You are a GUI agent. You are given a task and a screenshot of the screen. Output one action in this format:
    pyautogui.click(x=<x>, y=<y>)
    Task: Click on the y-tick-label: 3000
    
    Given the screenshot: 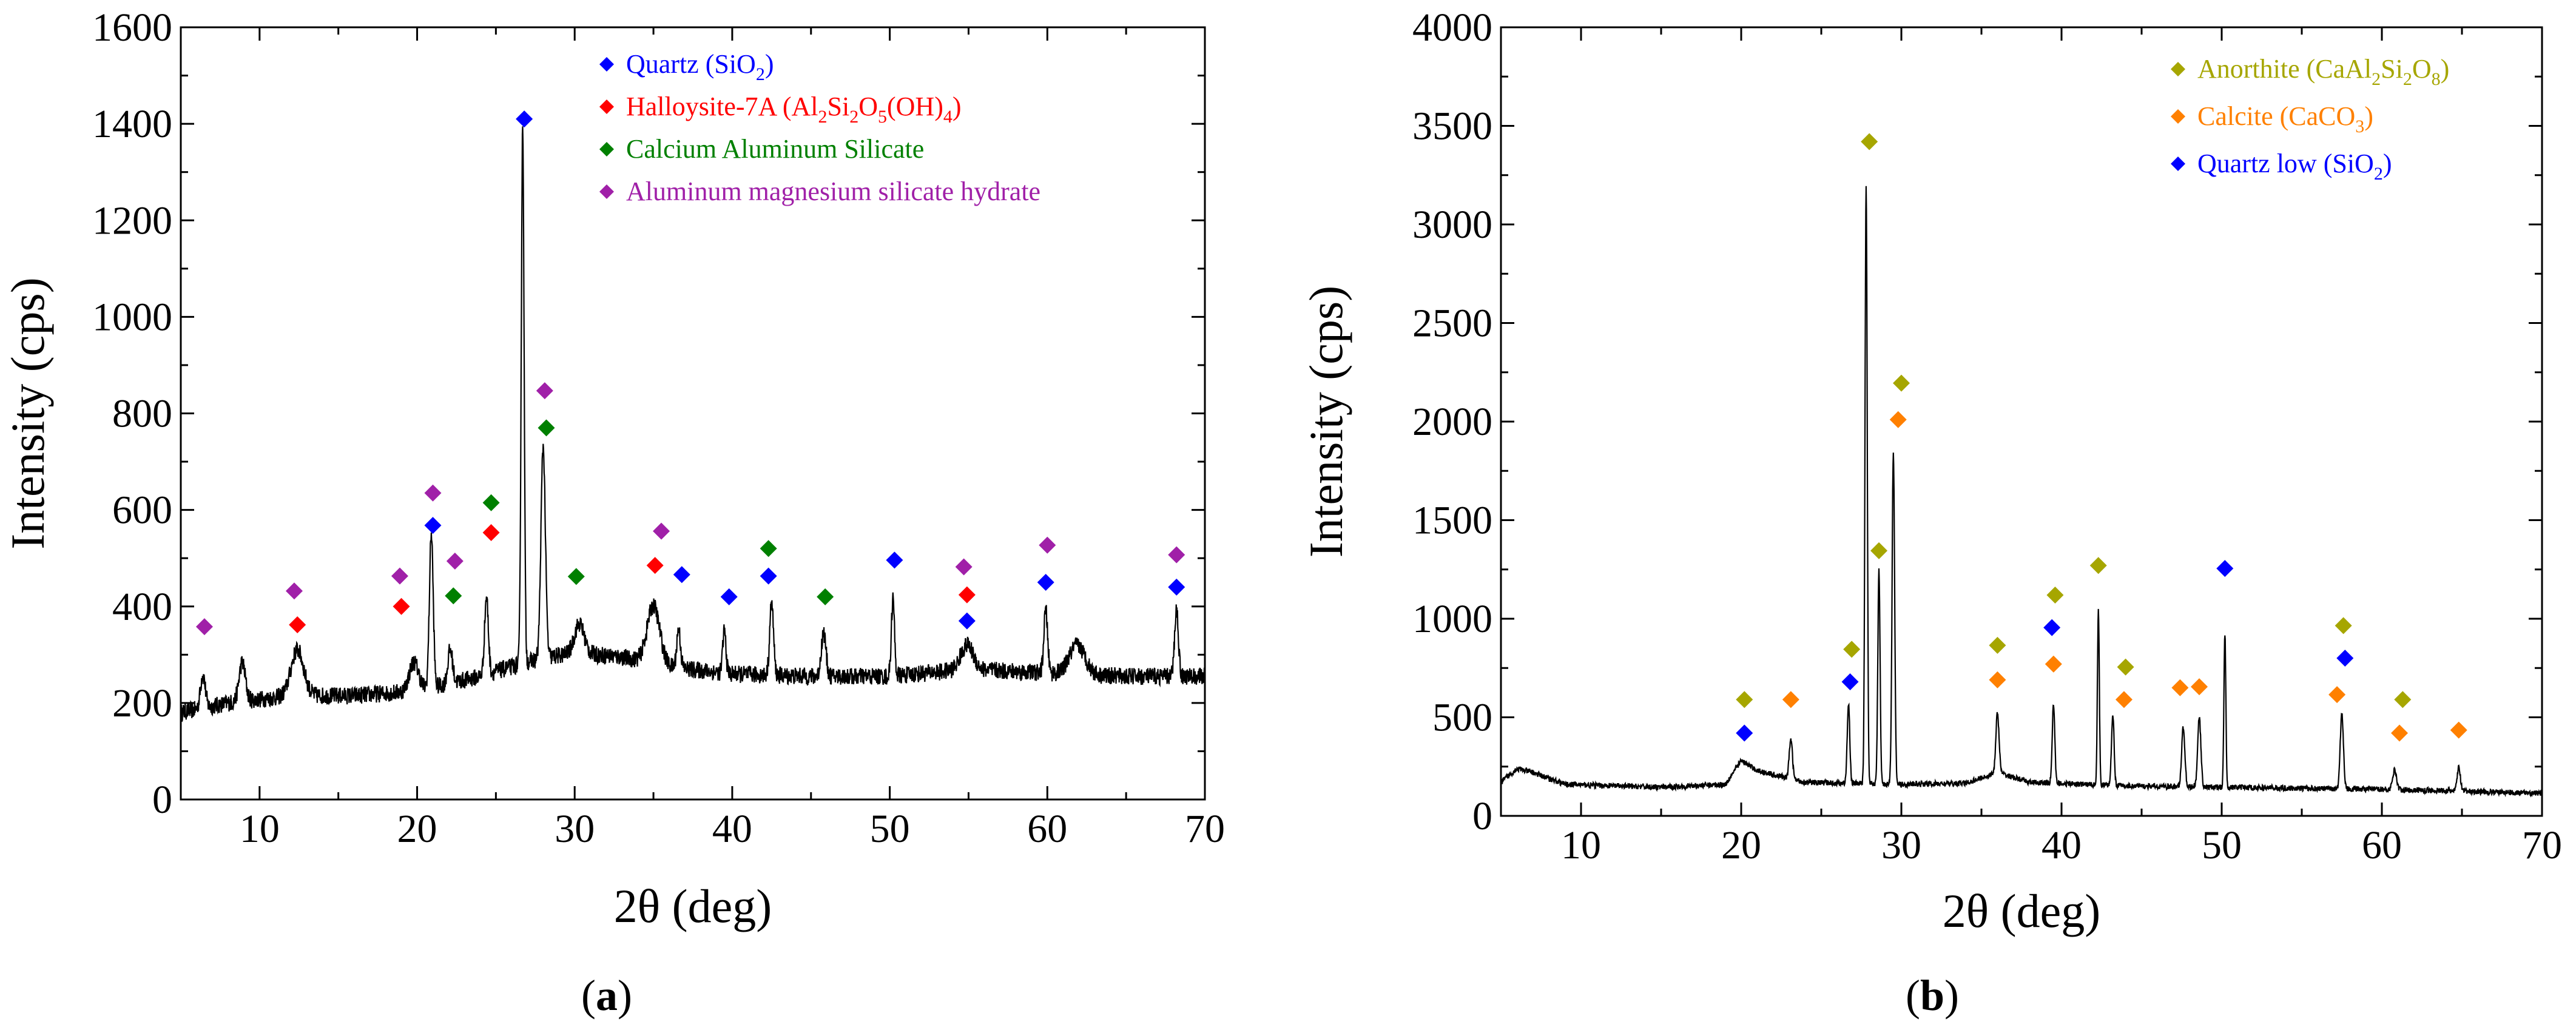 What is the action you would take?
    pyautogui.click(x=1452, y=225)
    